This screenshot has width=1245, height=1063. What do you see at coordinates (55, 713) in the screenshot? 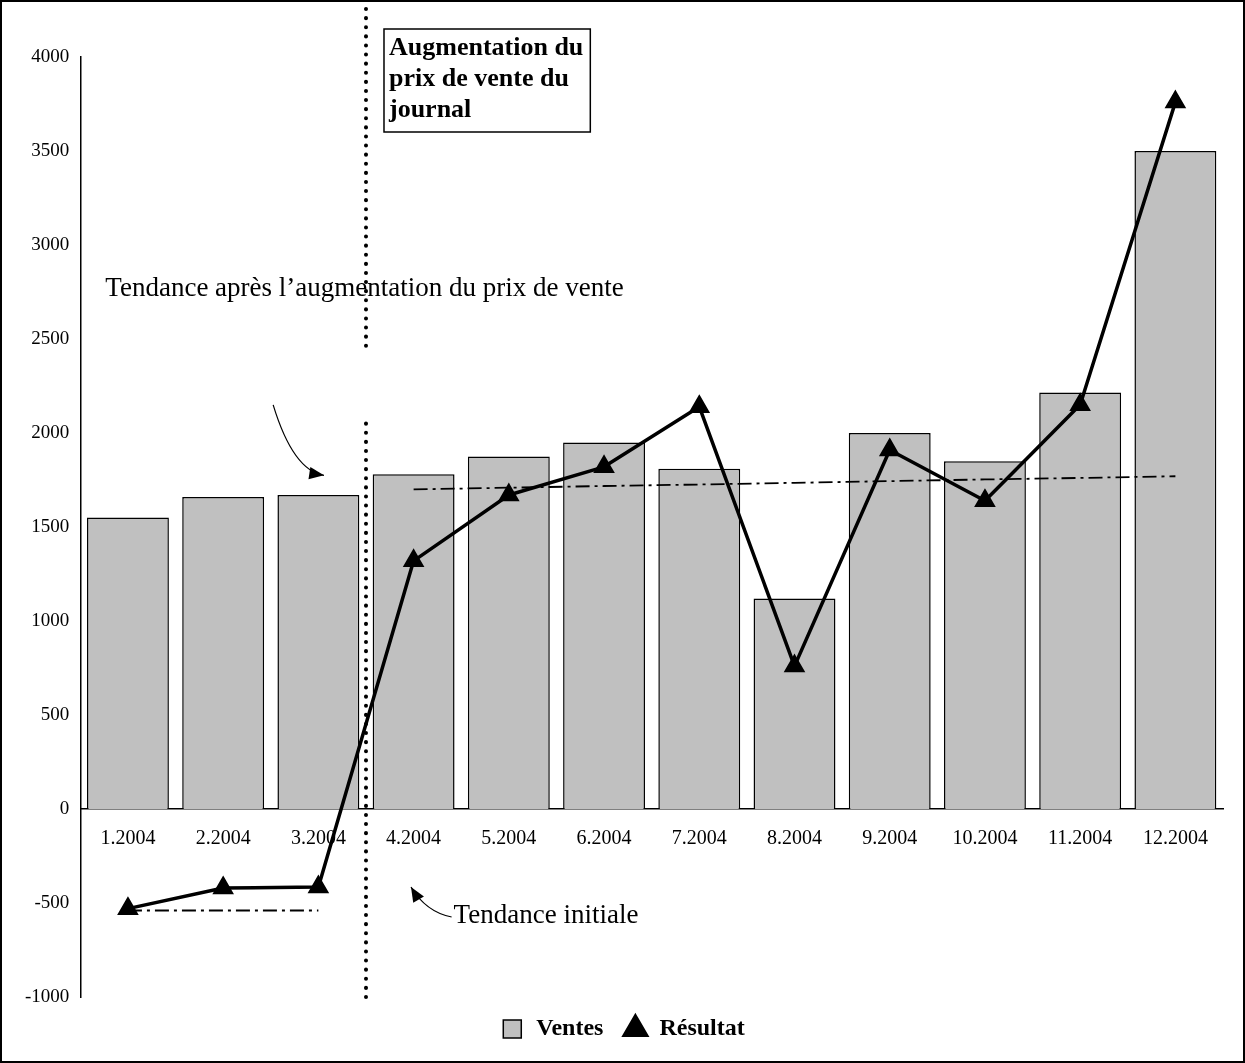
I see `y-tick-label: 500` at bounding box center [55, 713].